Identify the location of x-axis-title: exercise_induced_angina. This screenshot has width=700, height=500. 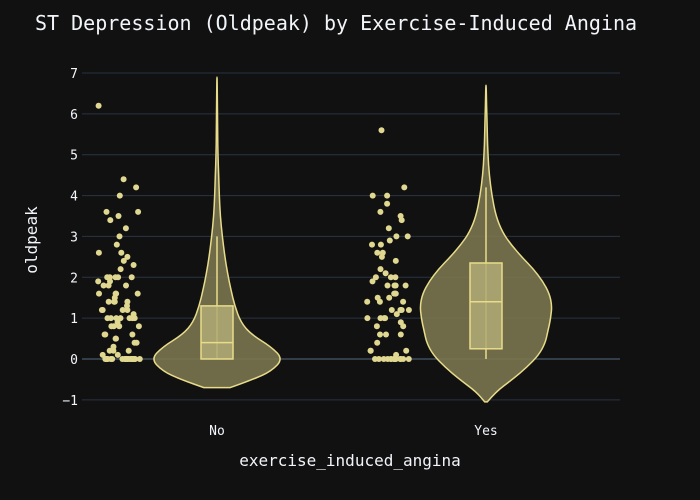
(350, 460).